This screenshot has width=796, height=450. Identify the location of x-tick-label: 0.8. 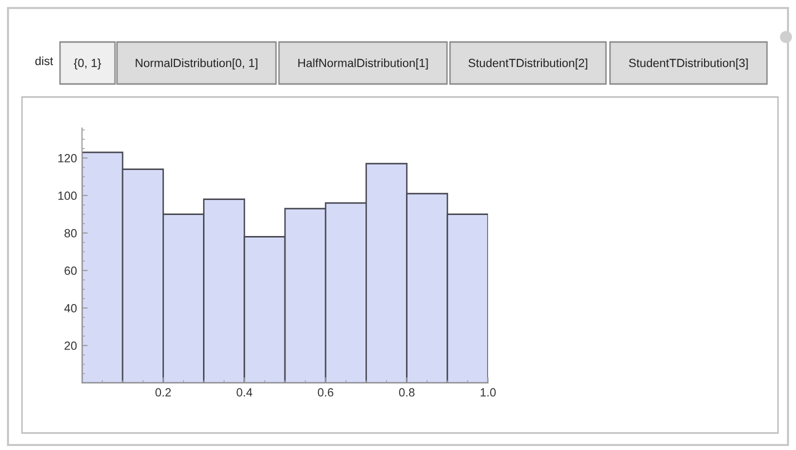
(406, 392).